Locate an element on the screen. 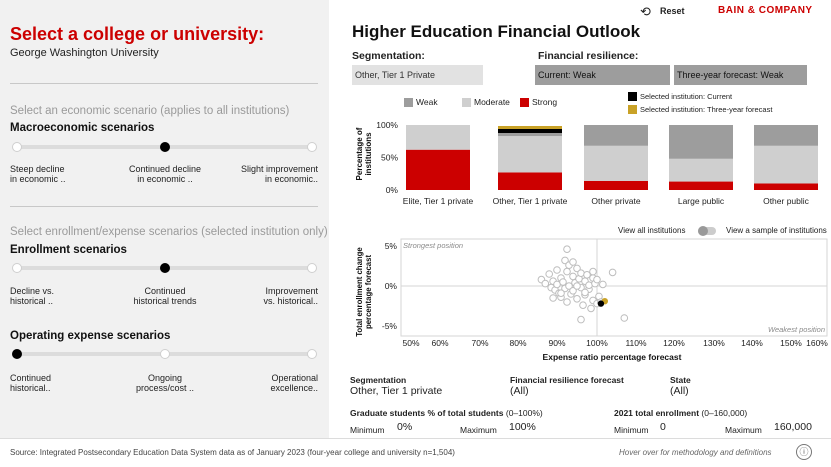 This screenshot has width=831, height=467. grad-min-input: 0% is located at coordinates (405, 427).